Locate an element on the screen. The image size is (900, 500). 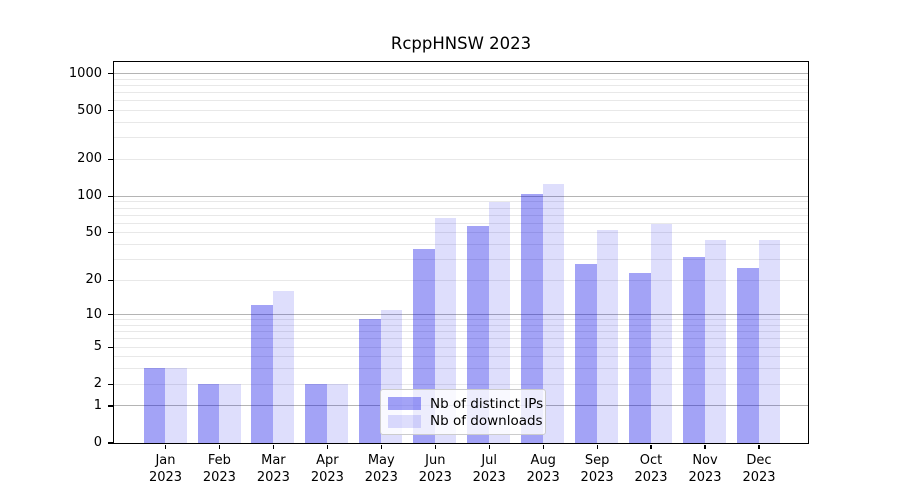
bar-nb-of-distinct-ips-jan is located at coordinates (154, 405).